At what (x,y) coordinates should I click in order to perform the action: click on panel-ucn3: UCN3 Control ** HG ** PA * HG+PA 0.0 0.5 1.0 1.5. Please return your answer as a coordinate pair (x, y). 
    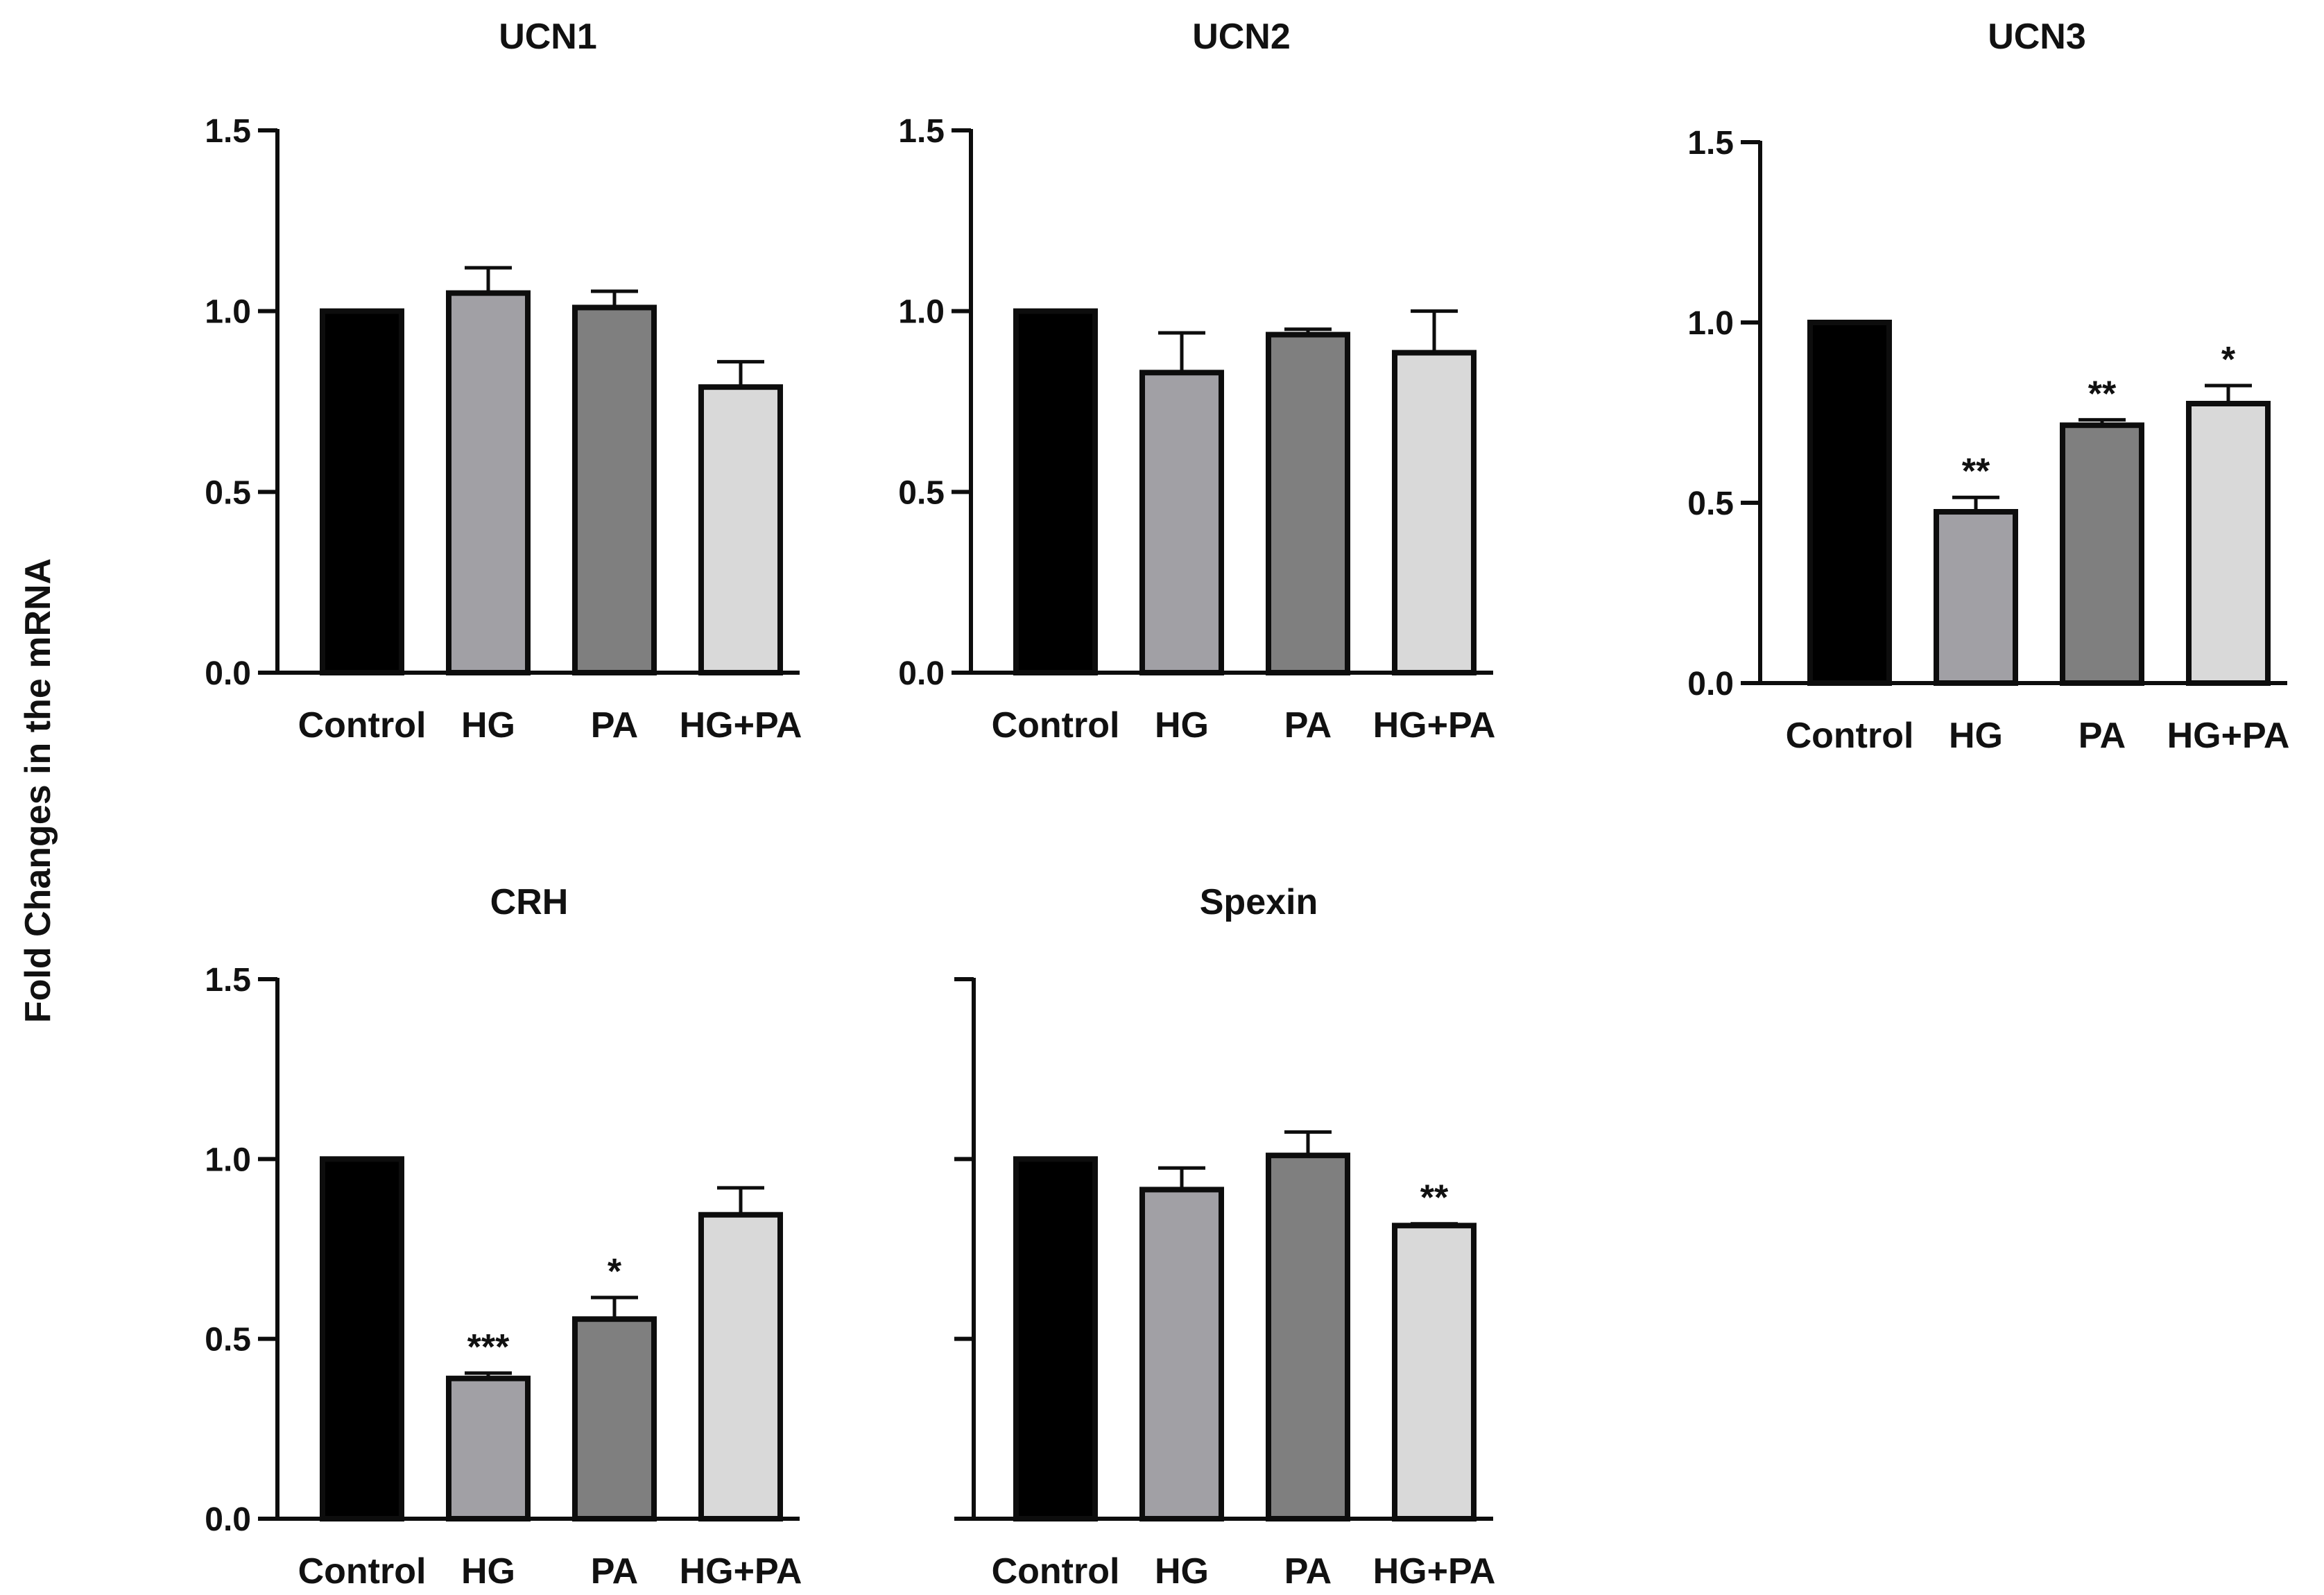
    Looking at the image, I should click on (1988, 386).